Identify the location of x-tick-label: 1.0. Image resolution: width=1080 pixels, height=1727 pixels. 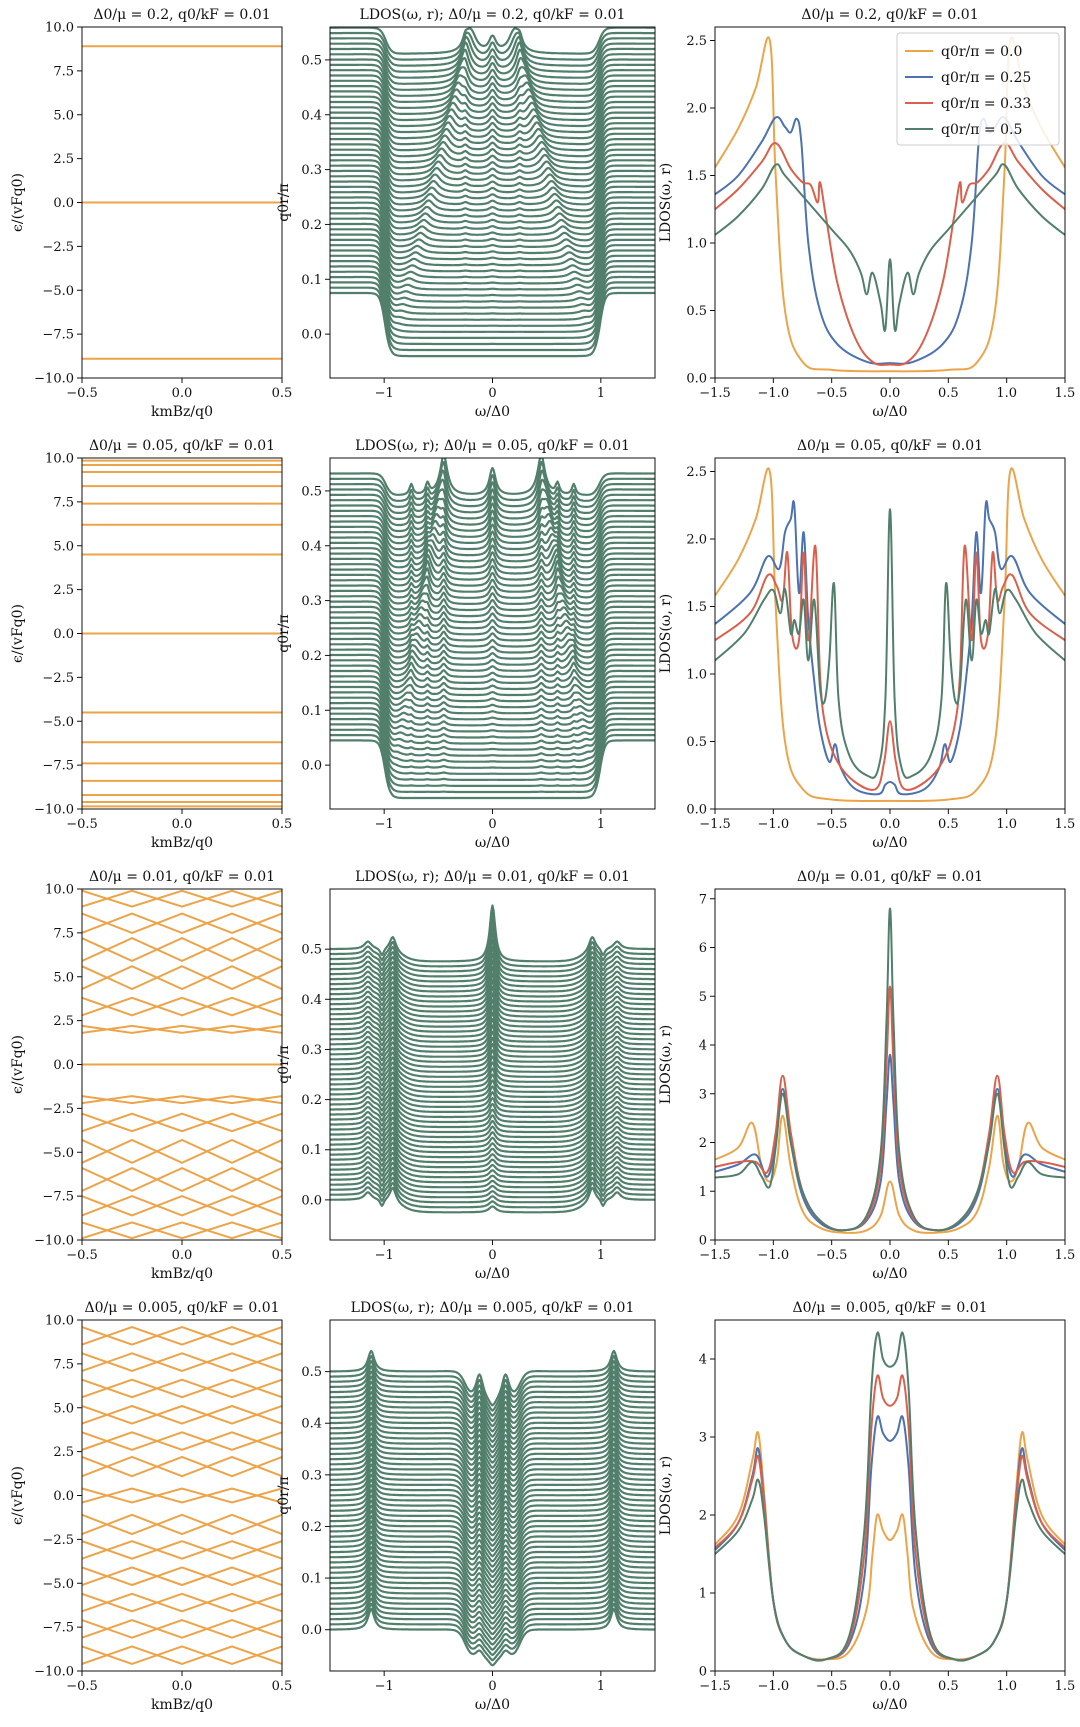
(1006, 1686).